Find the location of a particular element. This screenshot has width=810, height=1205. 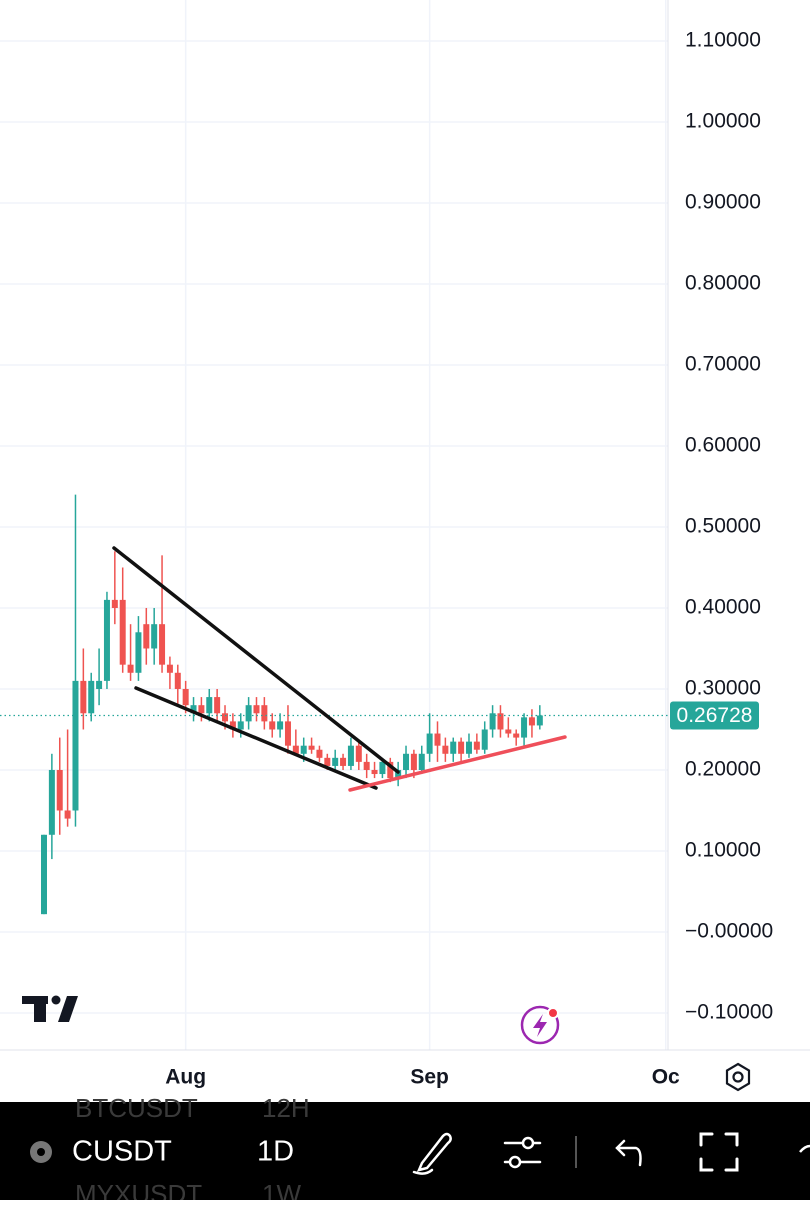

indicators-icon is located at coordinates (522, 1152).